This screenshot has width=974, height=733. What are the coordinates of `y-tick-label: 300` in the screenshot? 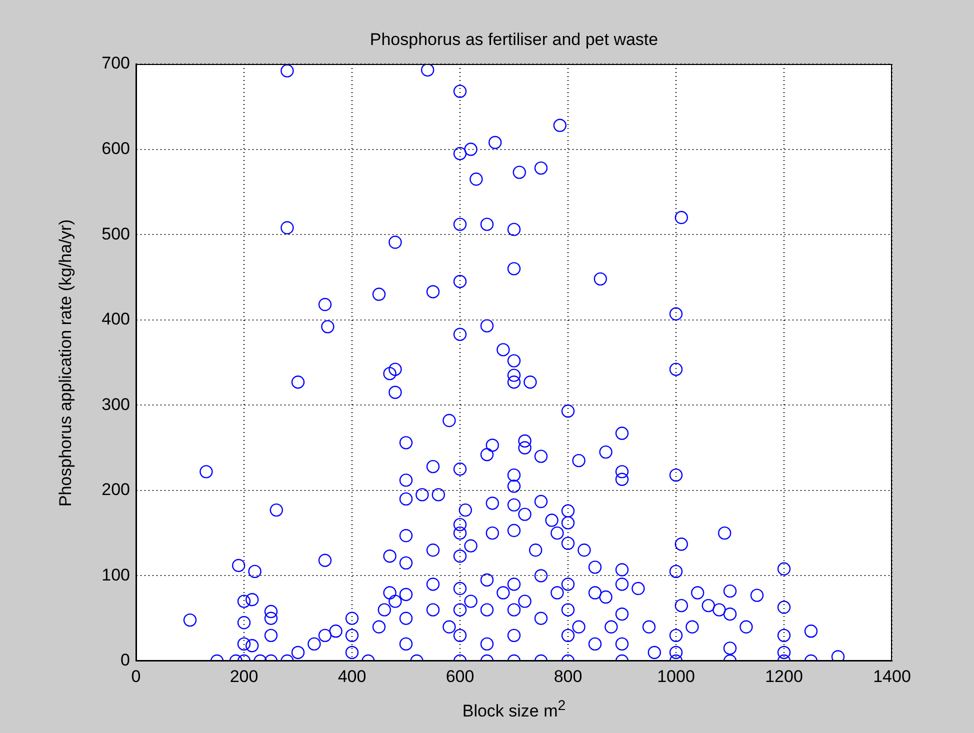 It's located at (116, 404).